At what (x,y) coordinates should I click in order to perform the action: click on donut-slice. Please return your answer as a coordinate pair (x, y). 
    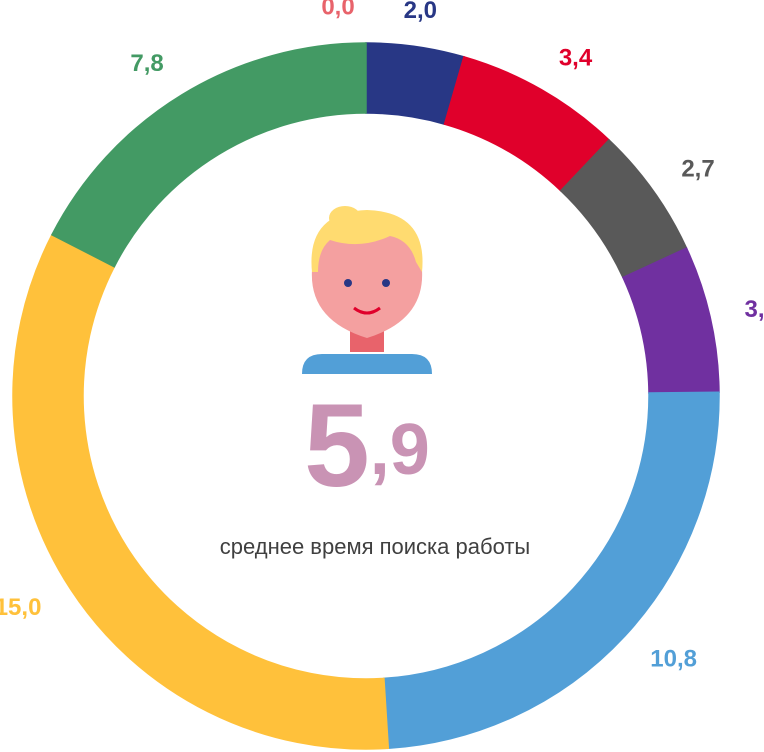
    Looking at the image, I should click on (208, 155).